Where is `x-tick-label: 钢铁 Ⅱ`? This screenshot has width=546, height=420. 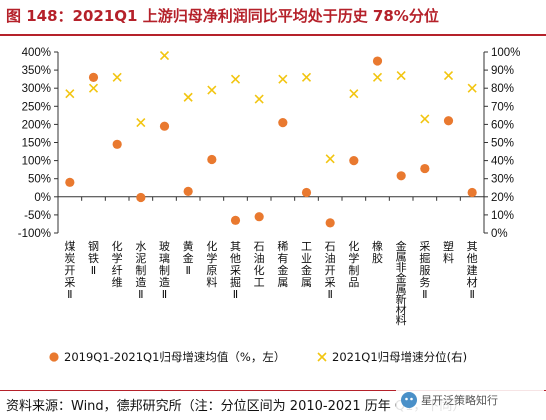 x-tick-label: 钢铁 Ⅱ is located at coordinates (93, 258).